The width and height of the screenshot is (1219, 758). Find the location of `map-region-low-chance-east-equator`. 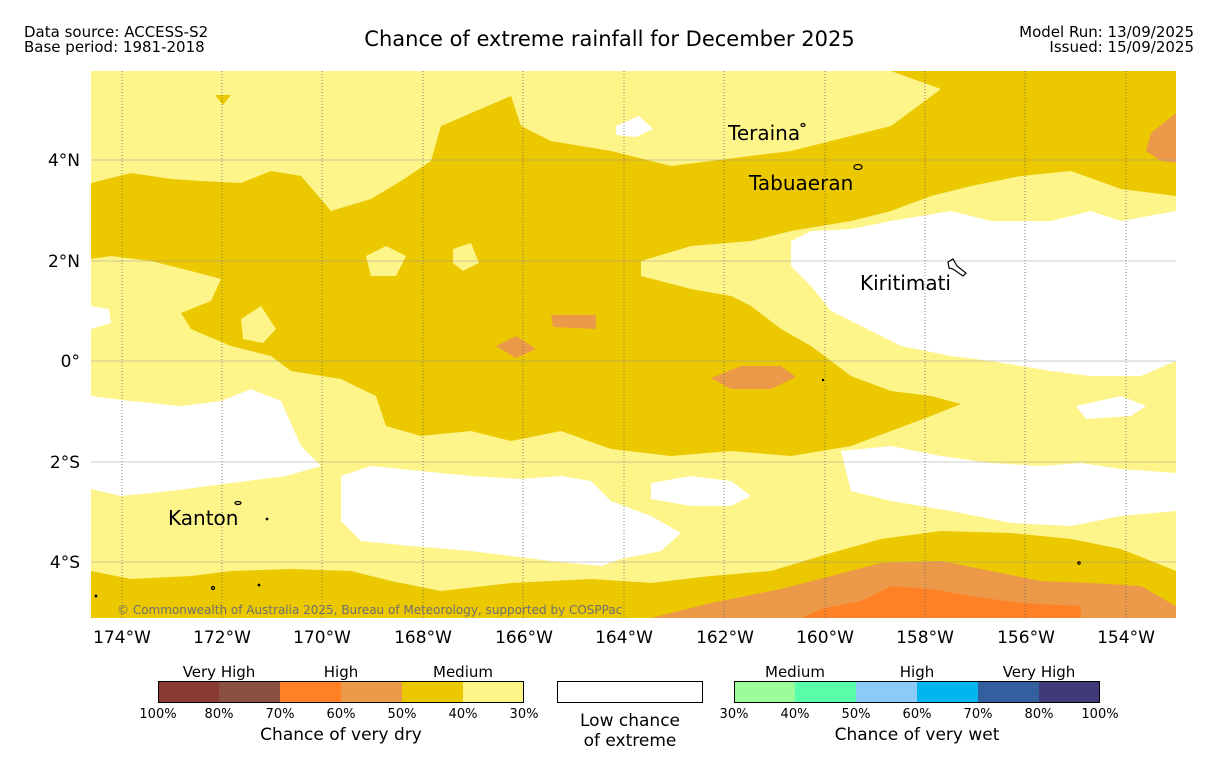

map-region-low-chance-east-equator is located at coordinates (1111, 407).